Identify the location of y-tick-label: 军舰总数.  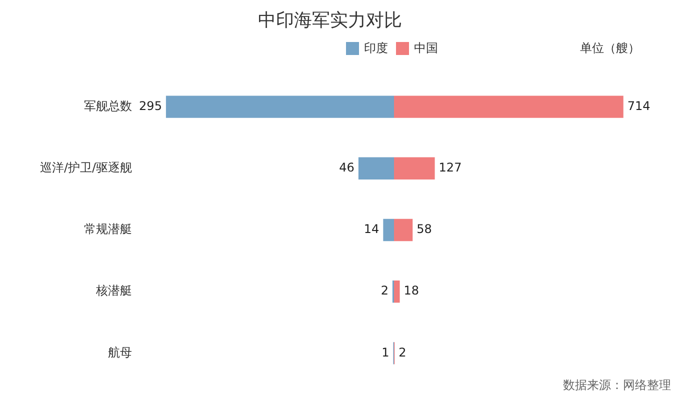
(108, 105).